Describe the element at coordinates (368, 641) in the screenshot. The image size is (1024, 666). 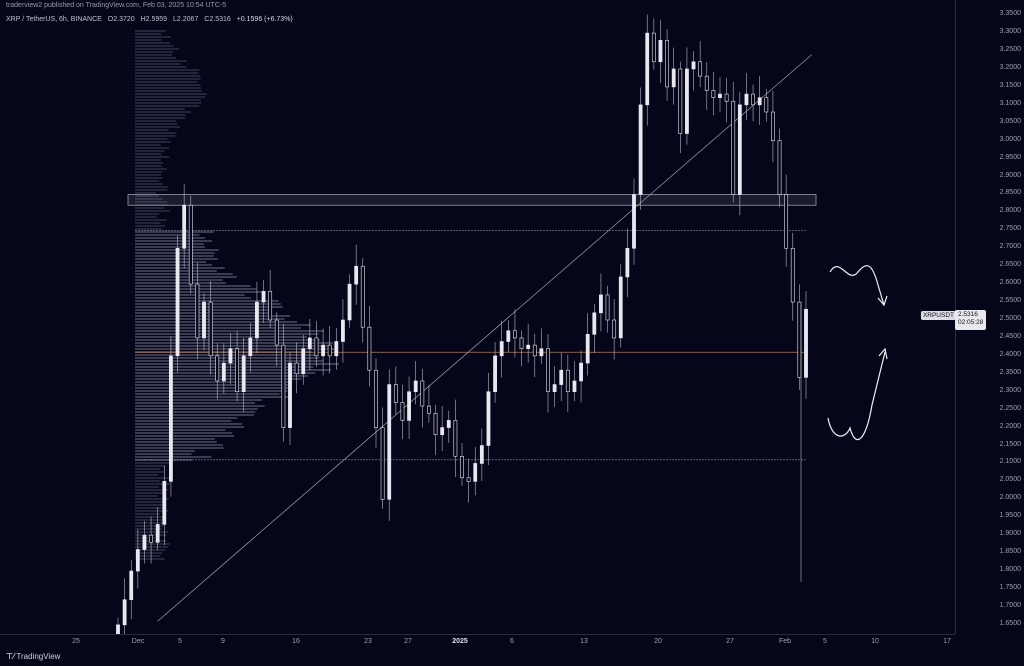
I see `time-tick-label: 23` at that location.